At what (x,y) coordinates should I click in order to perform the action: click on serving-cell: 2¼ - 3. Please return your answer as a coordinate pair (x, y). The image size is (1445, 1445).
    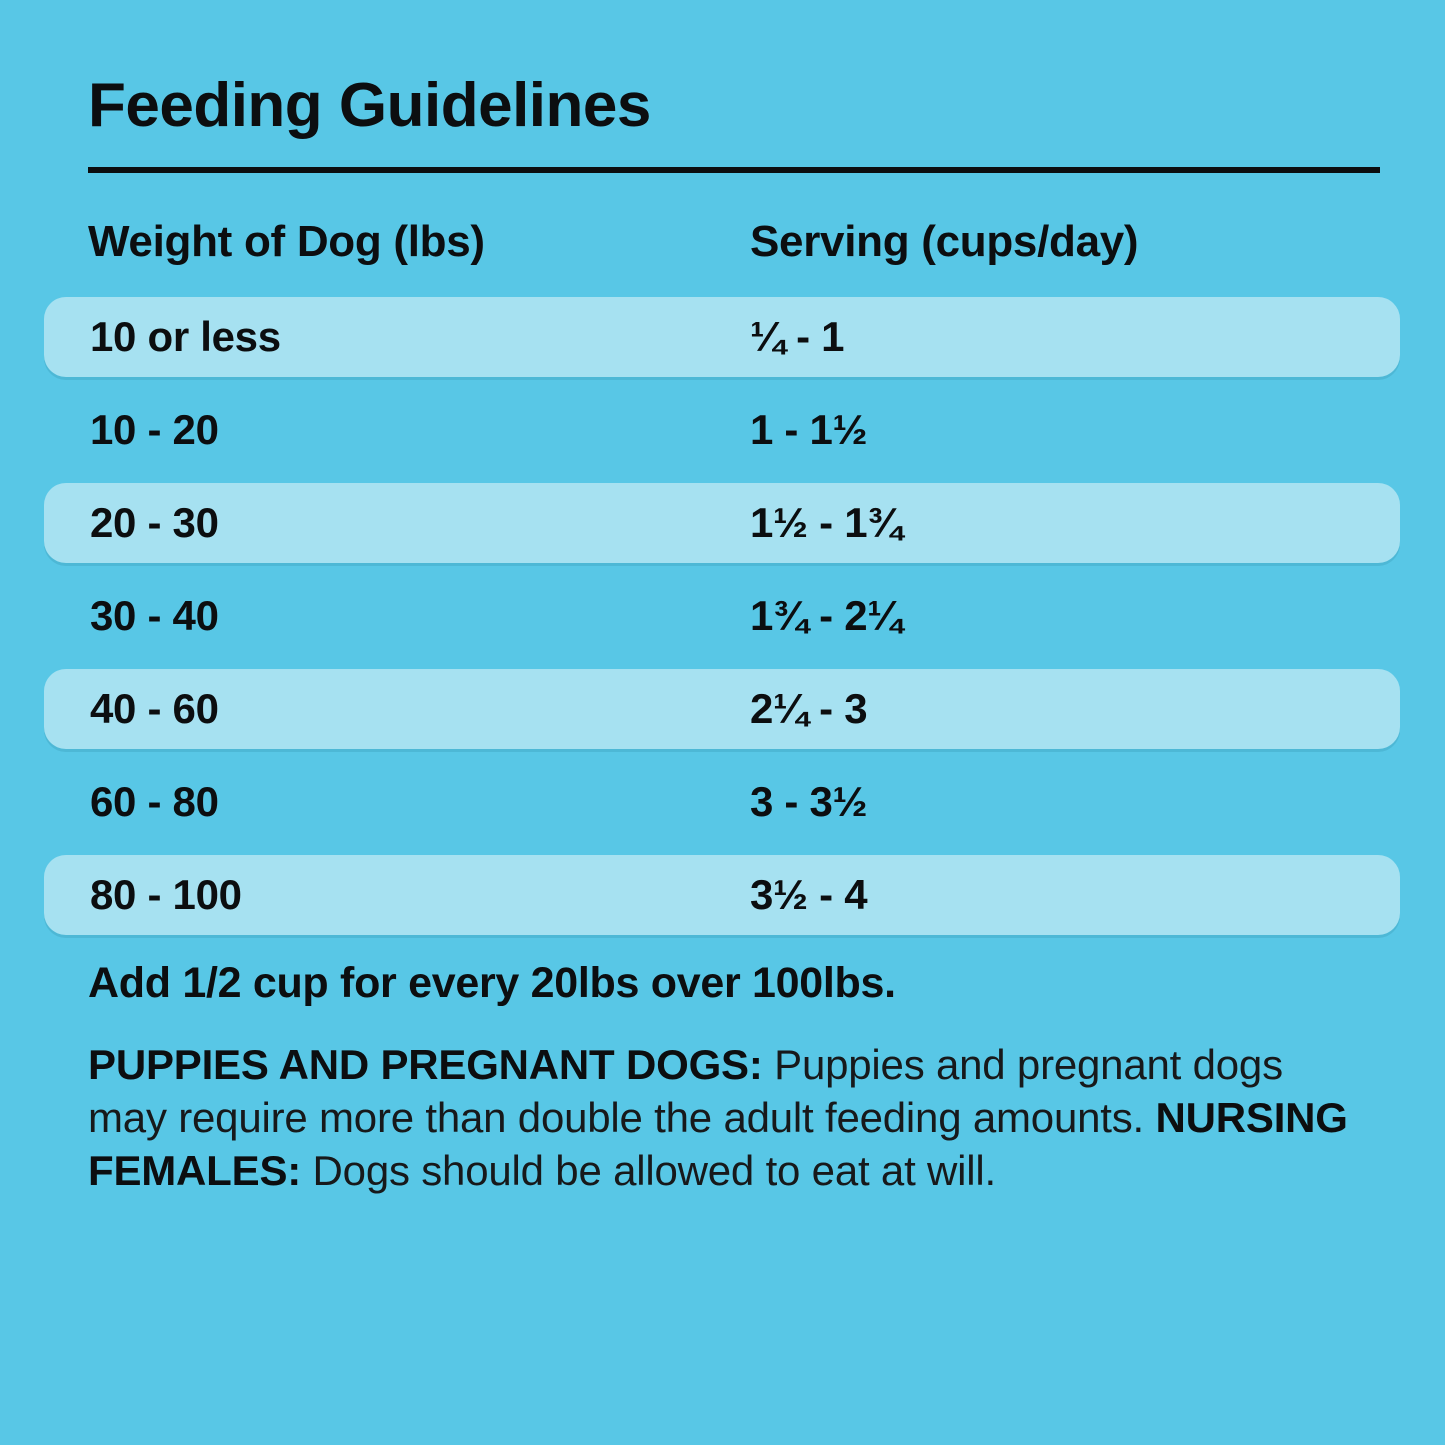
    Looking at the image, I should click on (809, 708).